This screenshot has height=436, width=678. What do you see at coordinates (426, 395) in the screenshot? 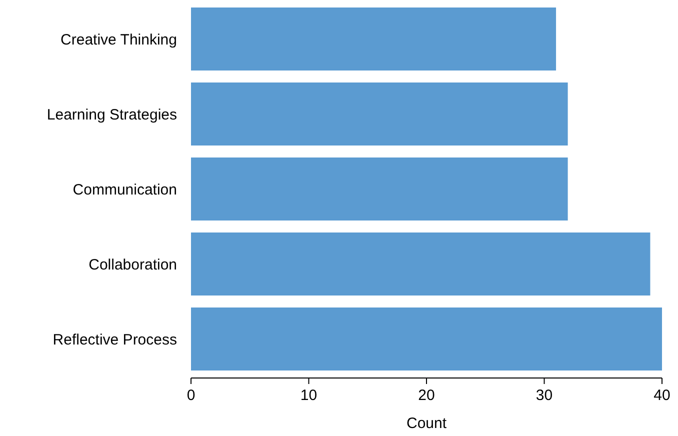
I see `x-tick-label: 20` at bounding box center [426, 395].